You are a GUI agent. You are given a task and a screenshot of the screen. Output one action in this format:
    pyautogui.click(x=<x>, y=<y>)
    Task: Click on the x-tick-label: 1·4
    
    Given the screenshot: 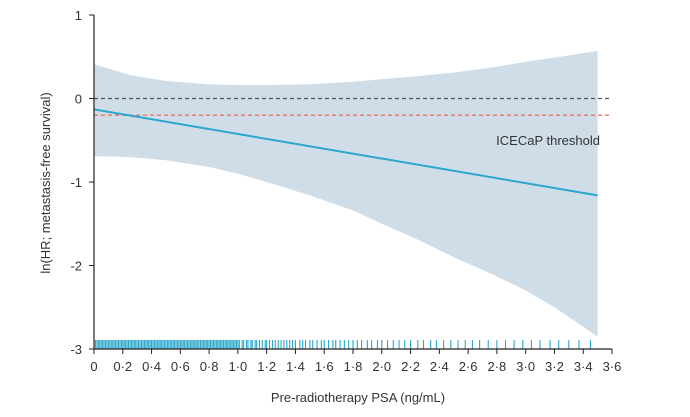 What is the action you would take?
    pyautogui.click(x=295, y=366)
    